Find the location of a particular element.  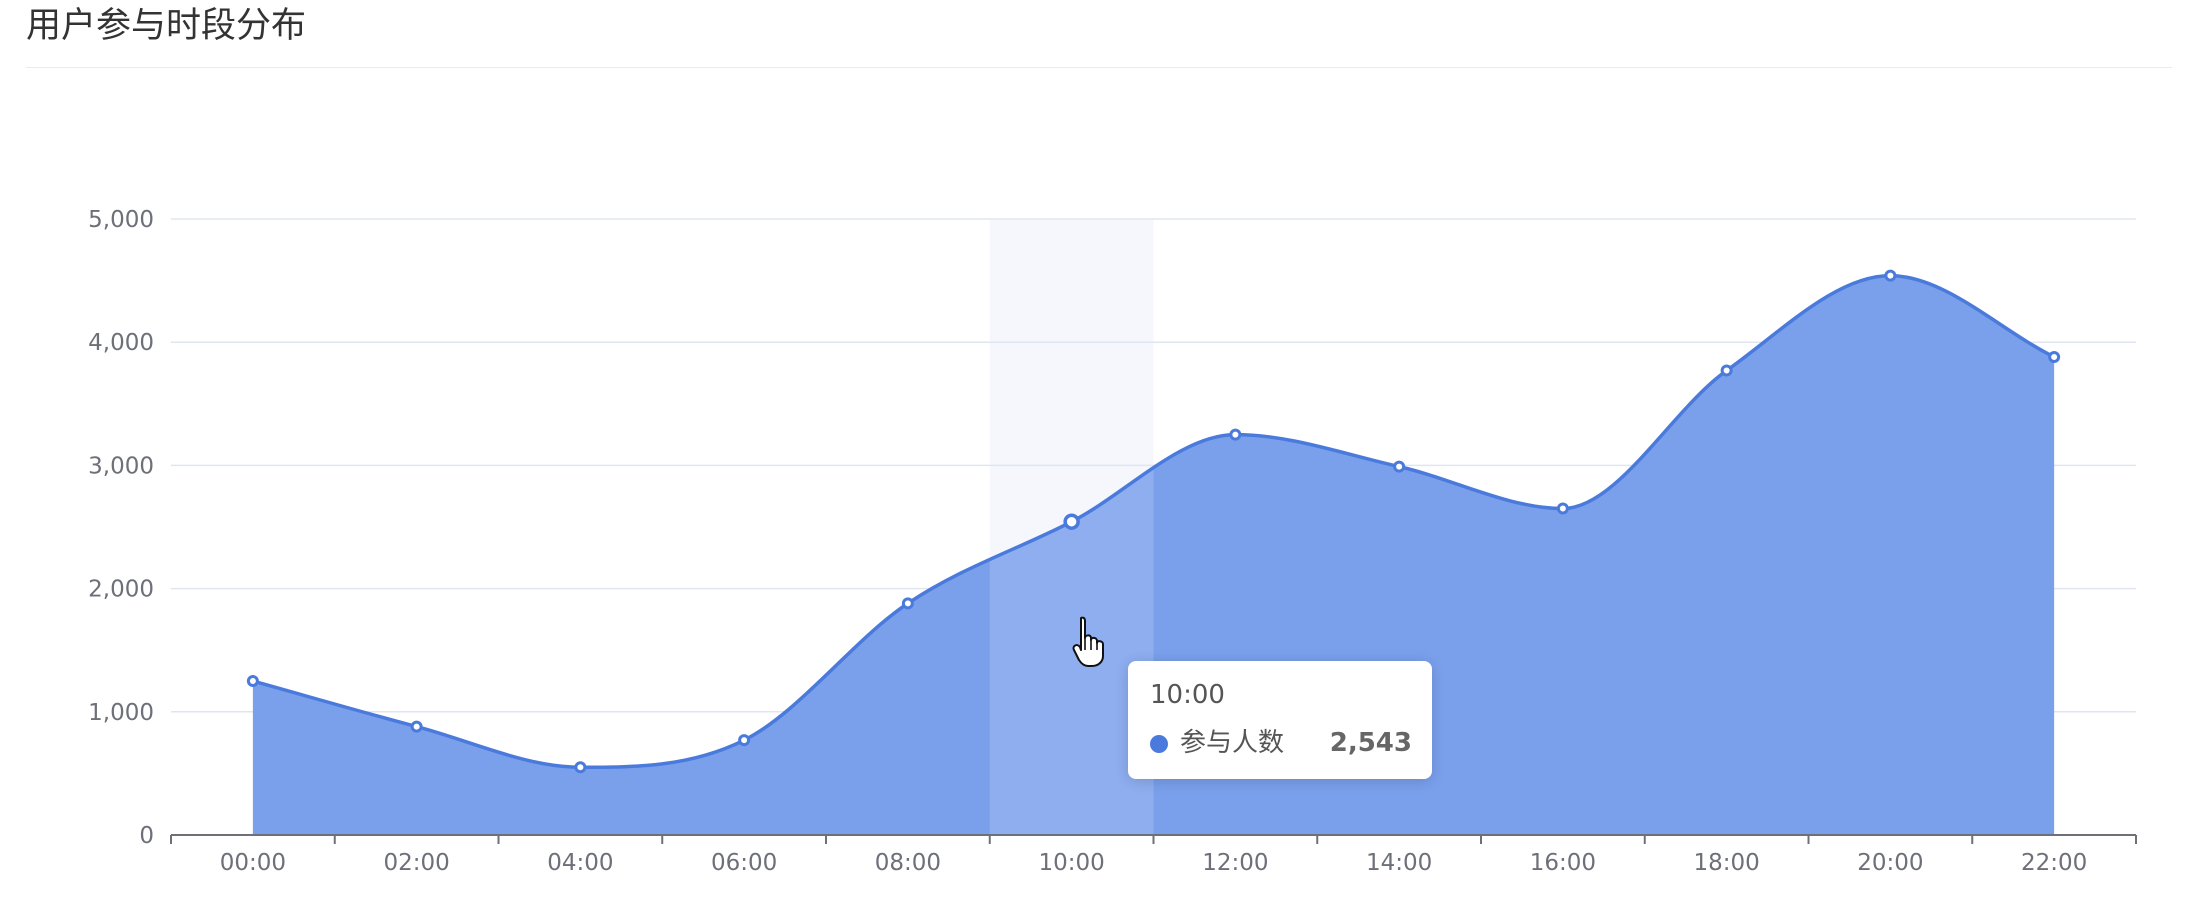

x-tick-label: 12:00 is located at coordinates (1235, 863).